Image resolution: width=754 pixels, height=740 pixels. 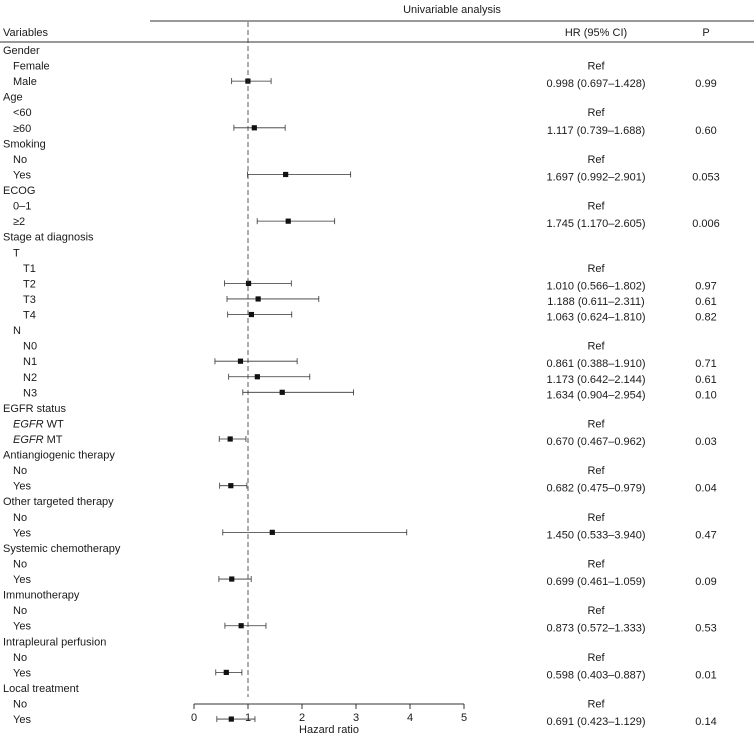 I want to click on header-p: P, so click(x=705, y=33).